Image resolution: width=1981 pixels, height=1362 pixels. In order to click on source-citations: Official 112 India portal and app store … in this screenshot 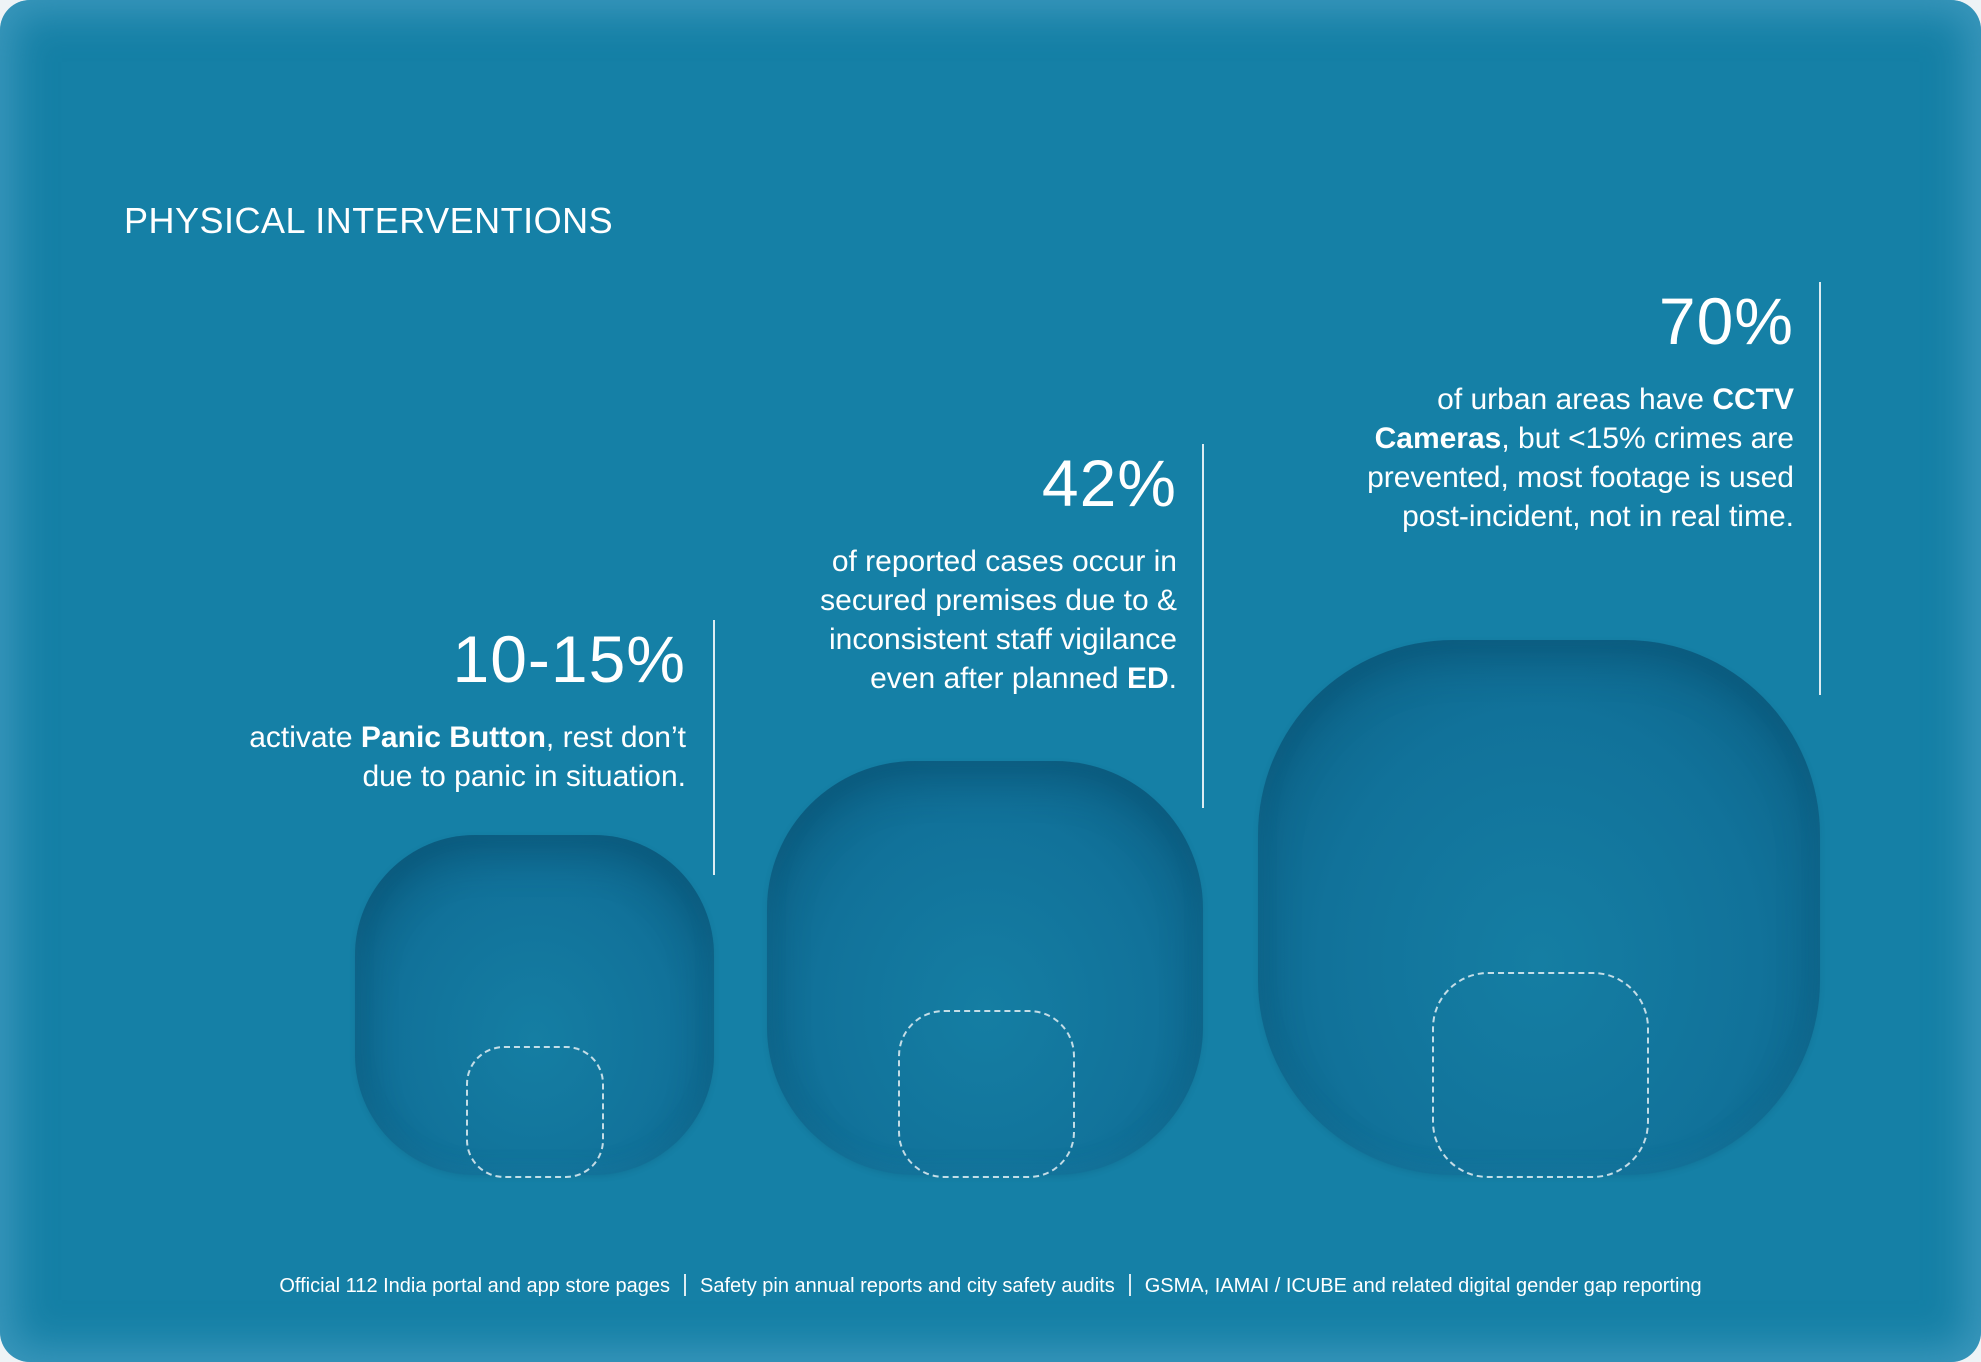, I will do `click(990, 1286)`.